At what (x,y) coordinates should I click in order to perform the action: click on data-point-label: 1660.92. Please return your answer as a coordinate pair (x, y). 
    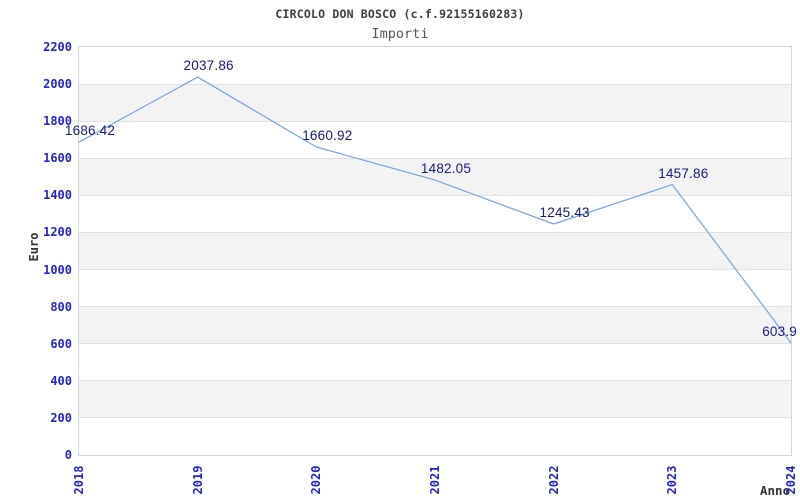
    Looking at the image, I should click on (327, 135).